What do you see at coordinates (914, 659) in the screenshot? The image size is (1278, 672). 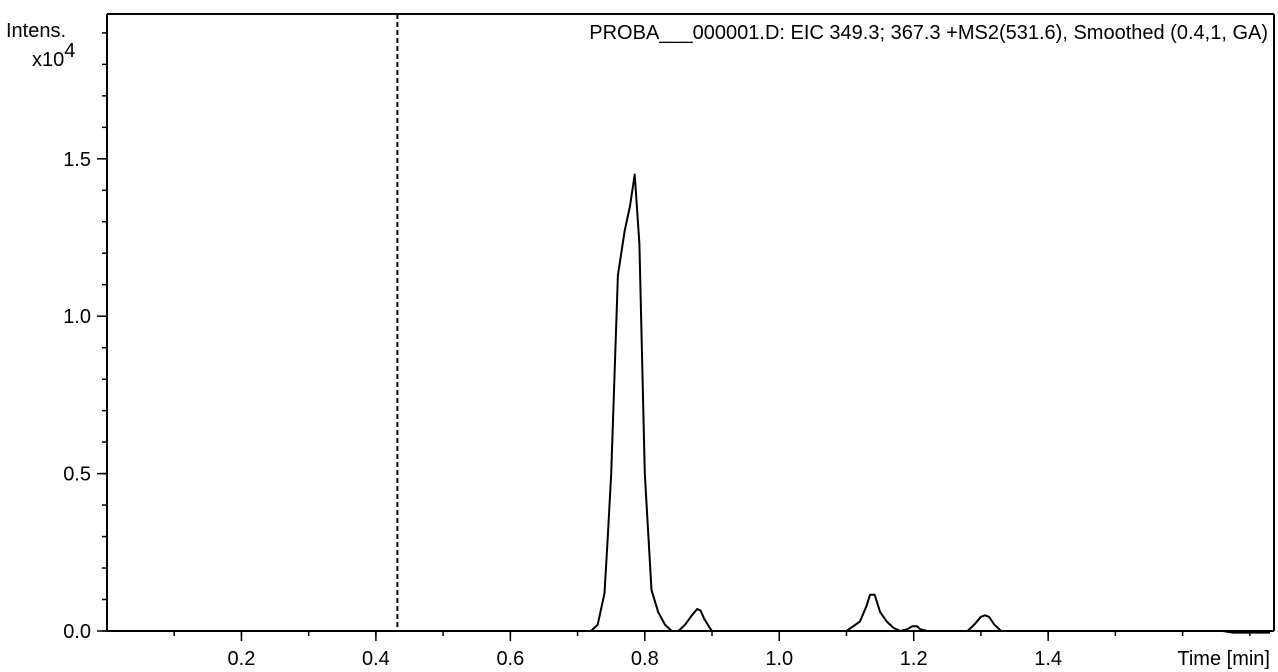 I see `x-tick-label: 1.2` at bounding box center [914, 659].